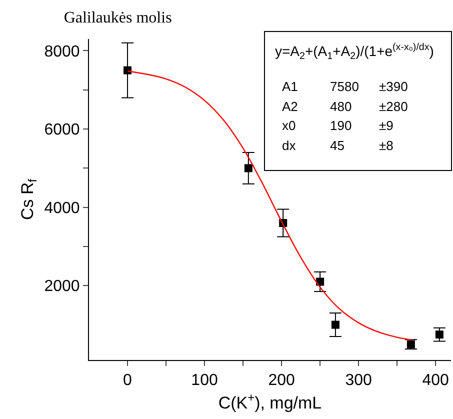 The height and width of the screenshot is (419, 453). Describe the element at coordinates (62, 130) in the screenshot. I see `y-tick-label: 6000` at that location.